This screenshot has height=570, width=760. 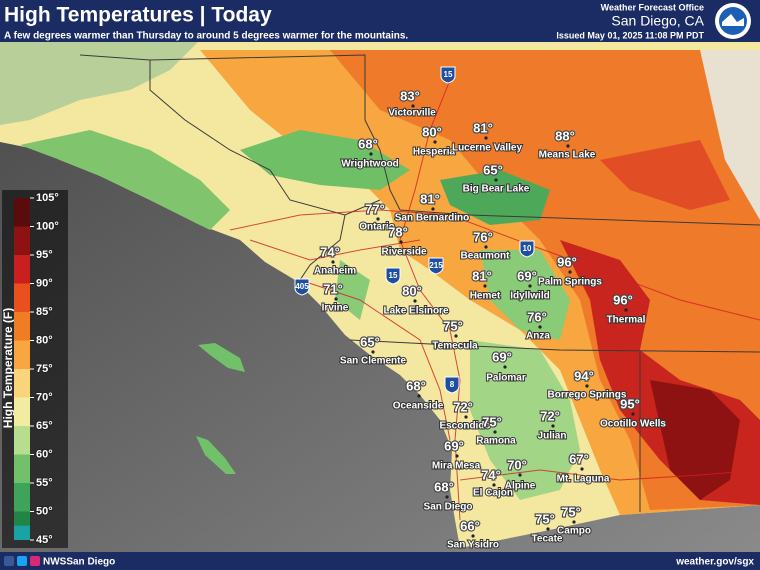 I want to click on city-marker: 70° Alpine, so click(x=520, y=474).